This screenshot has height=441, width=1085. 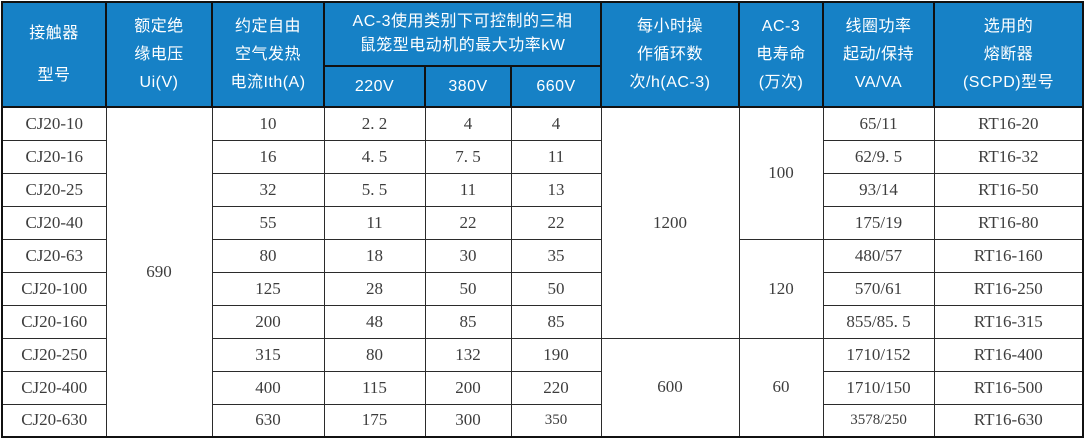 I want to click on cell-power-380: 300, so click(x=468, y=420).